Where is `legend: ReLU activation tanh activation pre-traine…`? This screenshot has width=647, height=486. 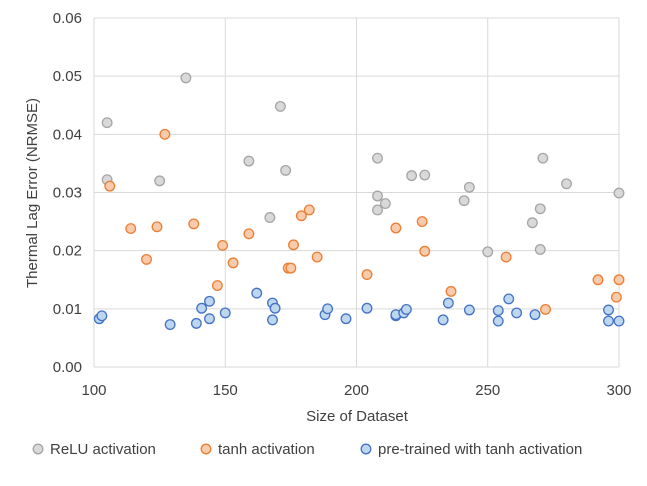
legend: ReLU activation tanh activation pre-traine… is located at coordinates (307, 449).